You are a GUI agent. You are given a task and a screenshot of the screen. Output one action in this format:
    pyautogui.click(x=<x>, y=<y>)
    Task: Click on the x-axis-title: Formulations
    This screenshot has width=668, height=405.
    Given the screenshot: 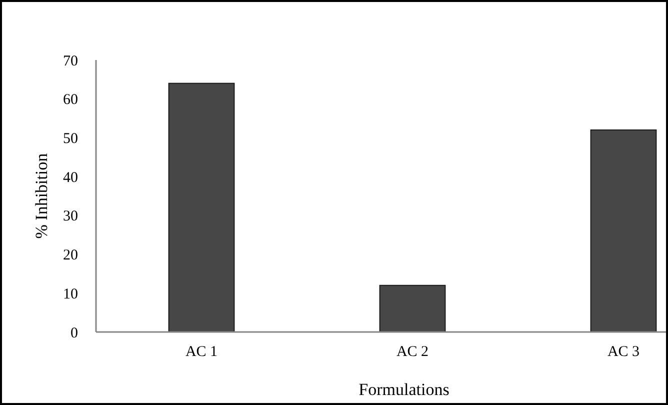 What is the action you would take?
    pyautogui.click(x=404, y=389)
    